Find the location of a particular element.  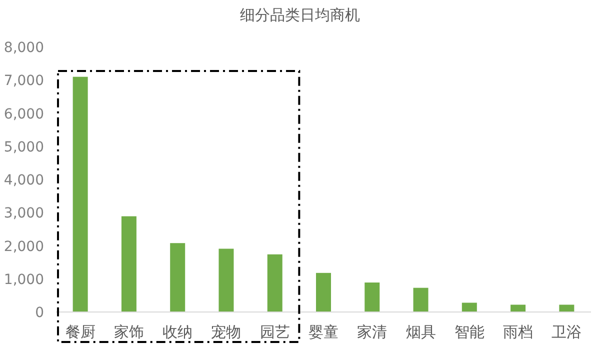

x-tick-label: 家清 is located at coordinates (372, 332).